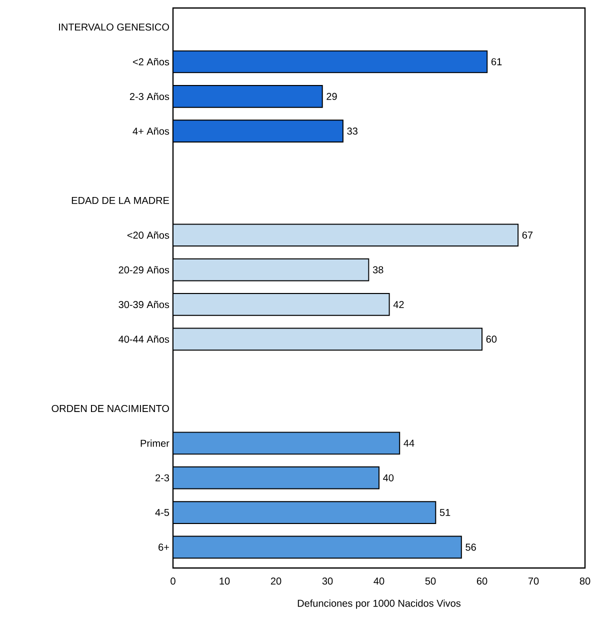 The height and width of the screenshot is (632, 595). What do you see at coordinates (585, 581) in the screenshot?
I see `x-tick-label: 80` at bounding box center [585, 581].